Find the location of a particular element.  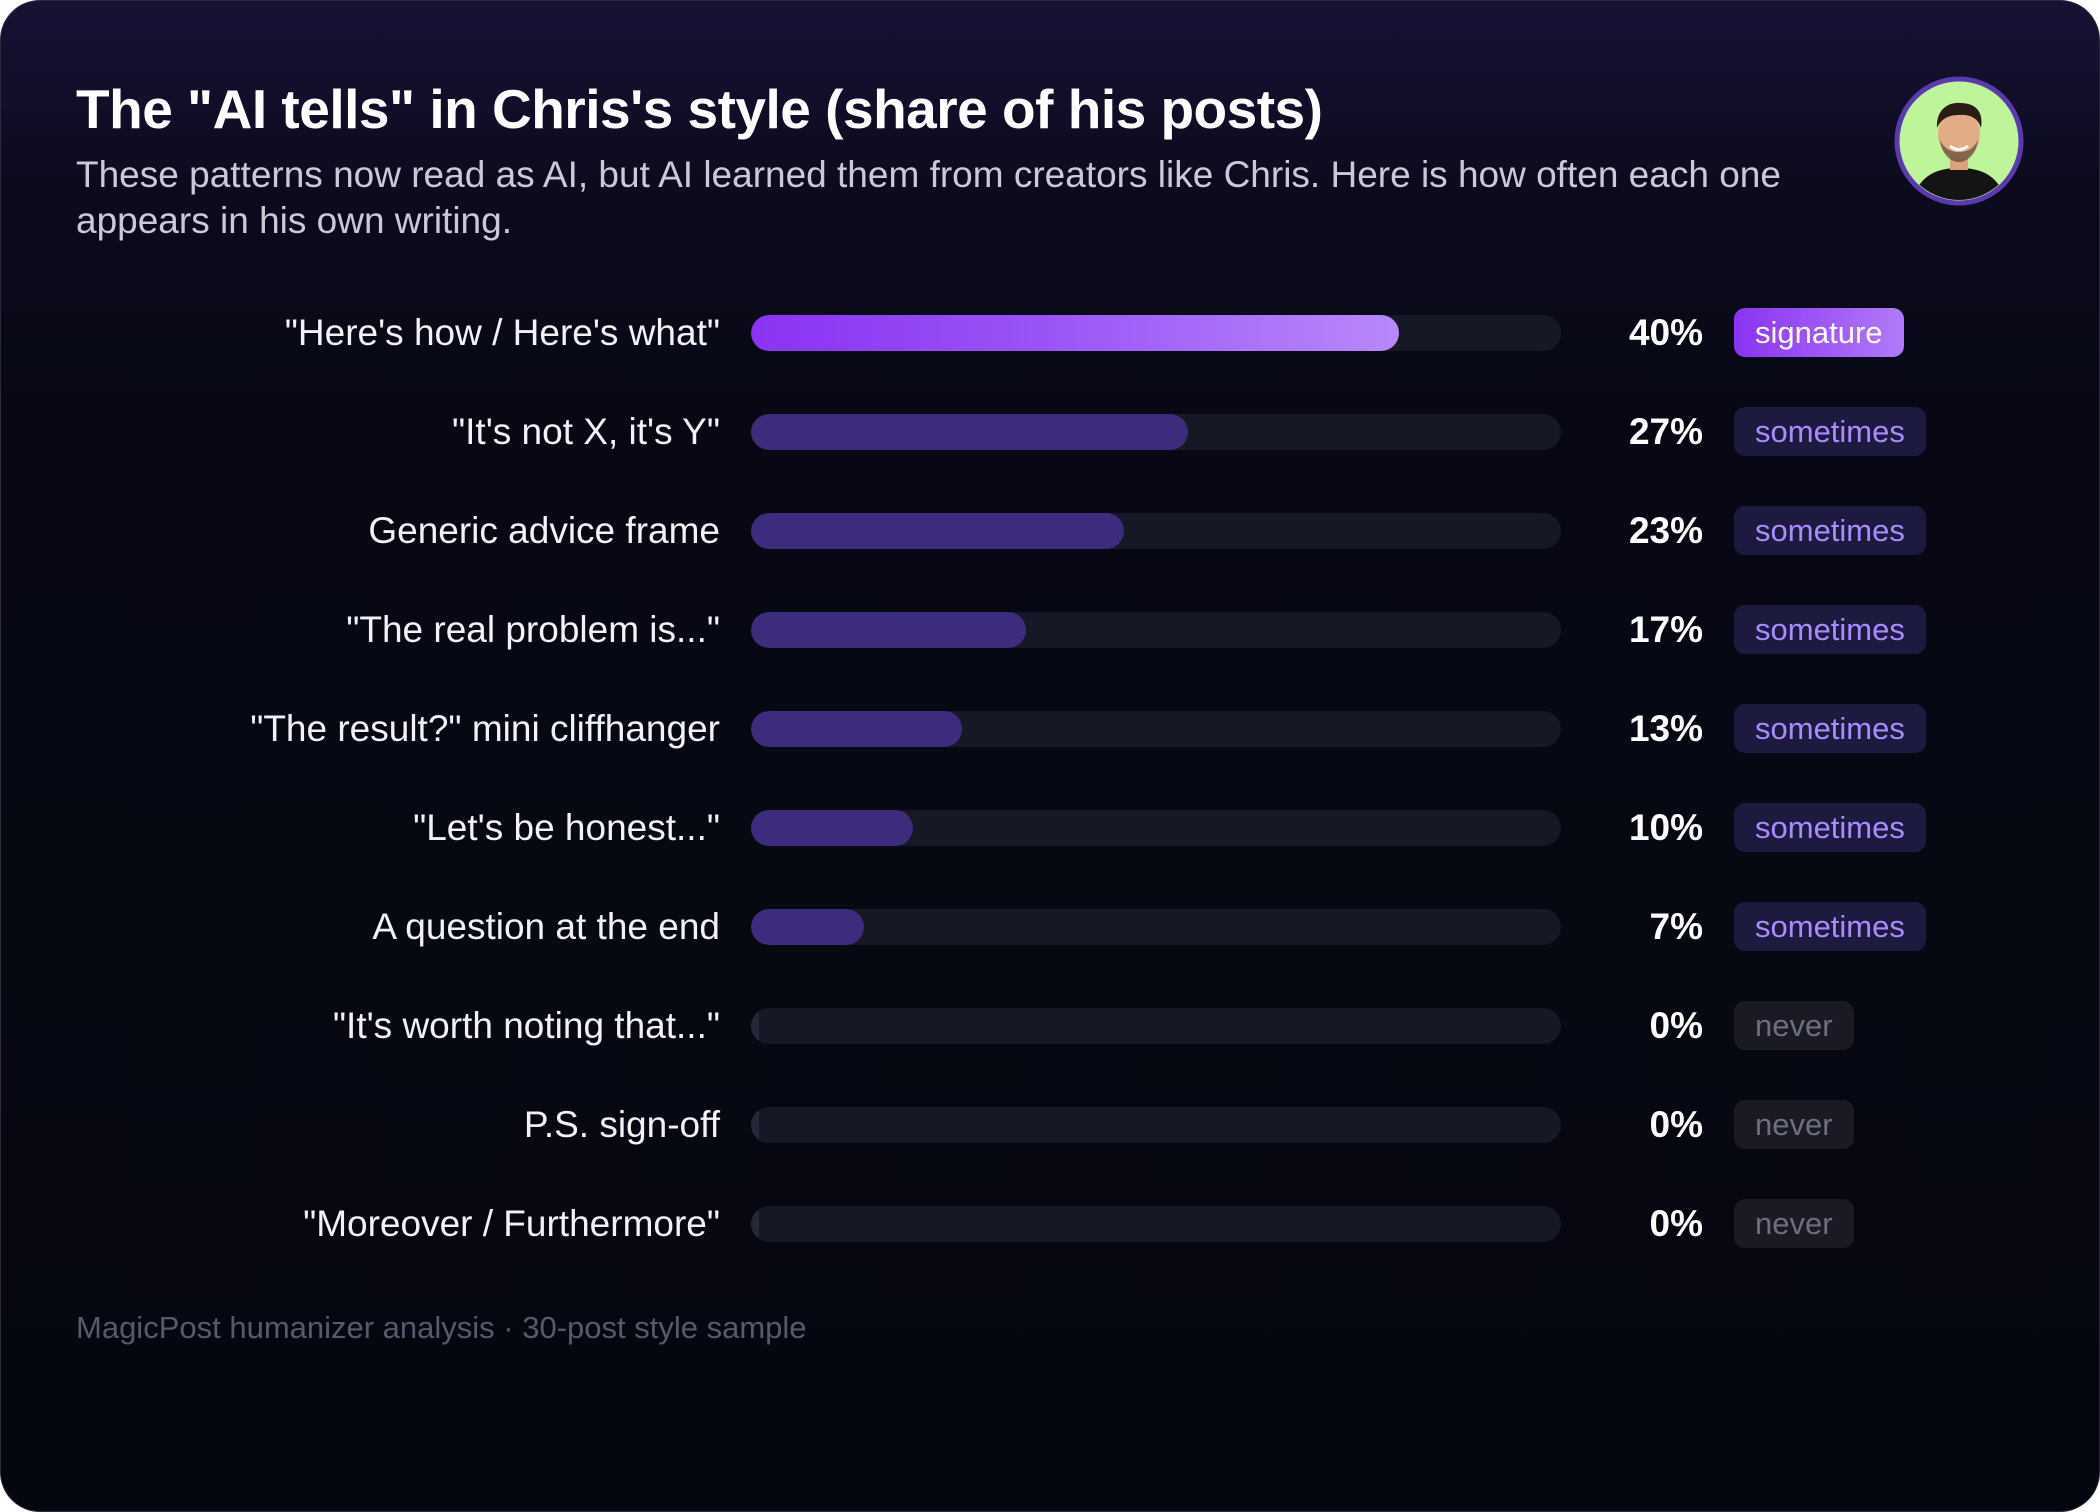

category-label: "The real problem is..." is located at coordinates (533, 629).